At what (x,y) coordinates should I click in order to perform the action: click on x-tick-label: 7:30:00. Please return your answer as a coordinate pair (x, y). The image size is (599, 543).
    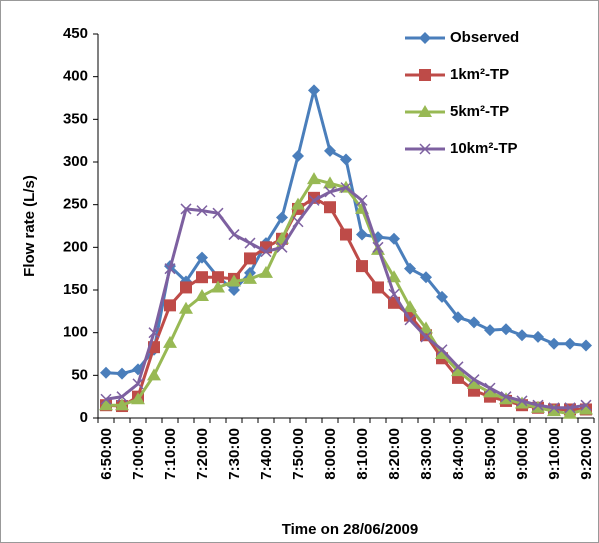
    Looking at the image, I should click on (234, 454).